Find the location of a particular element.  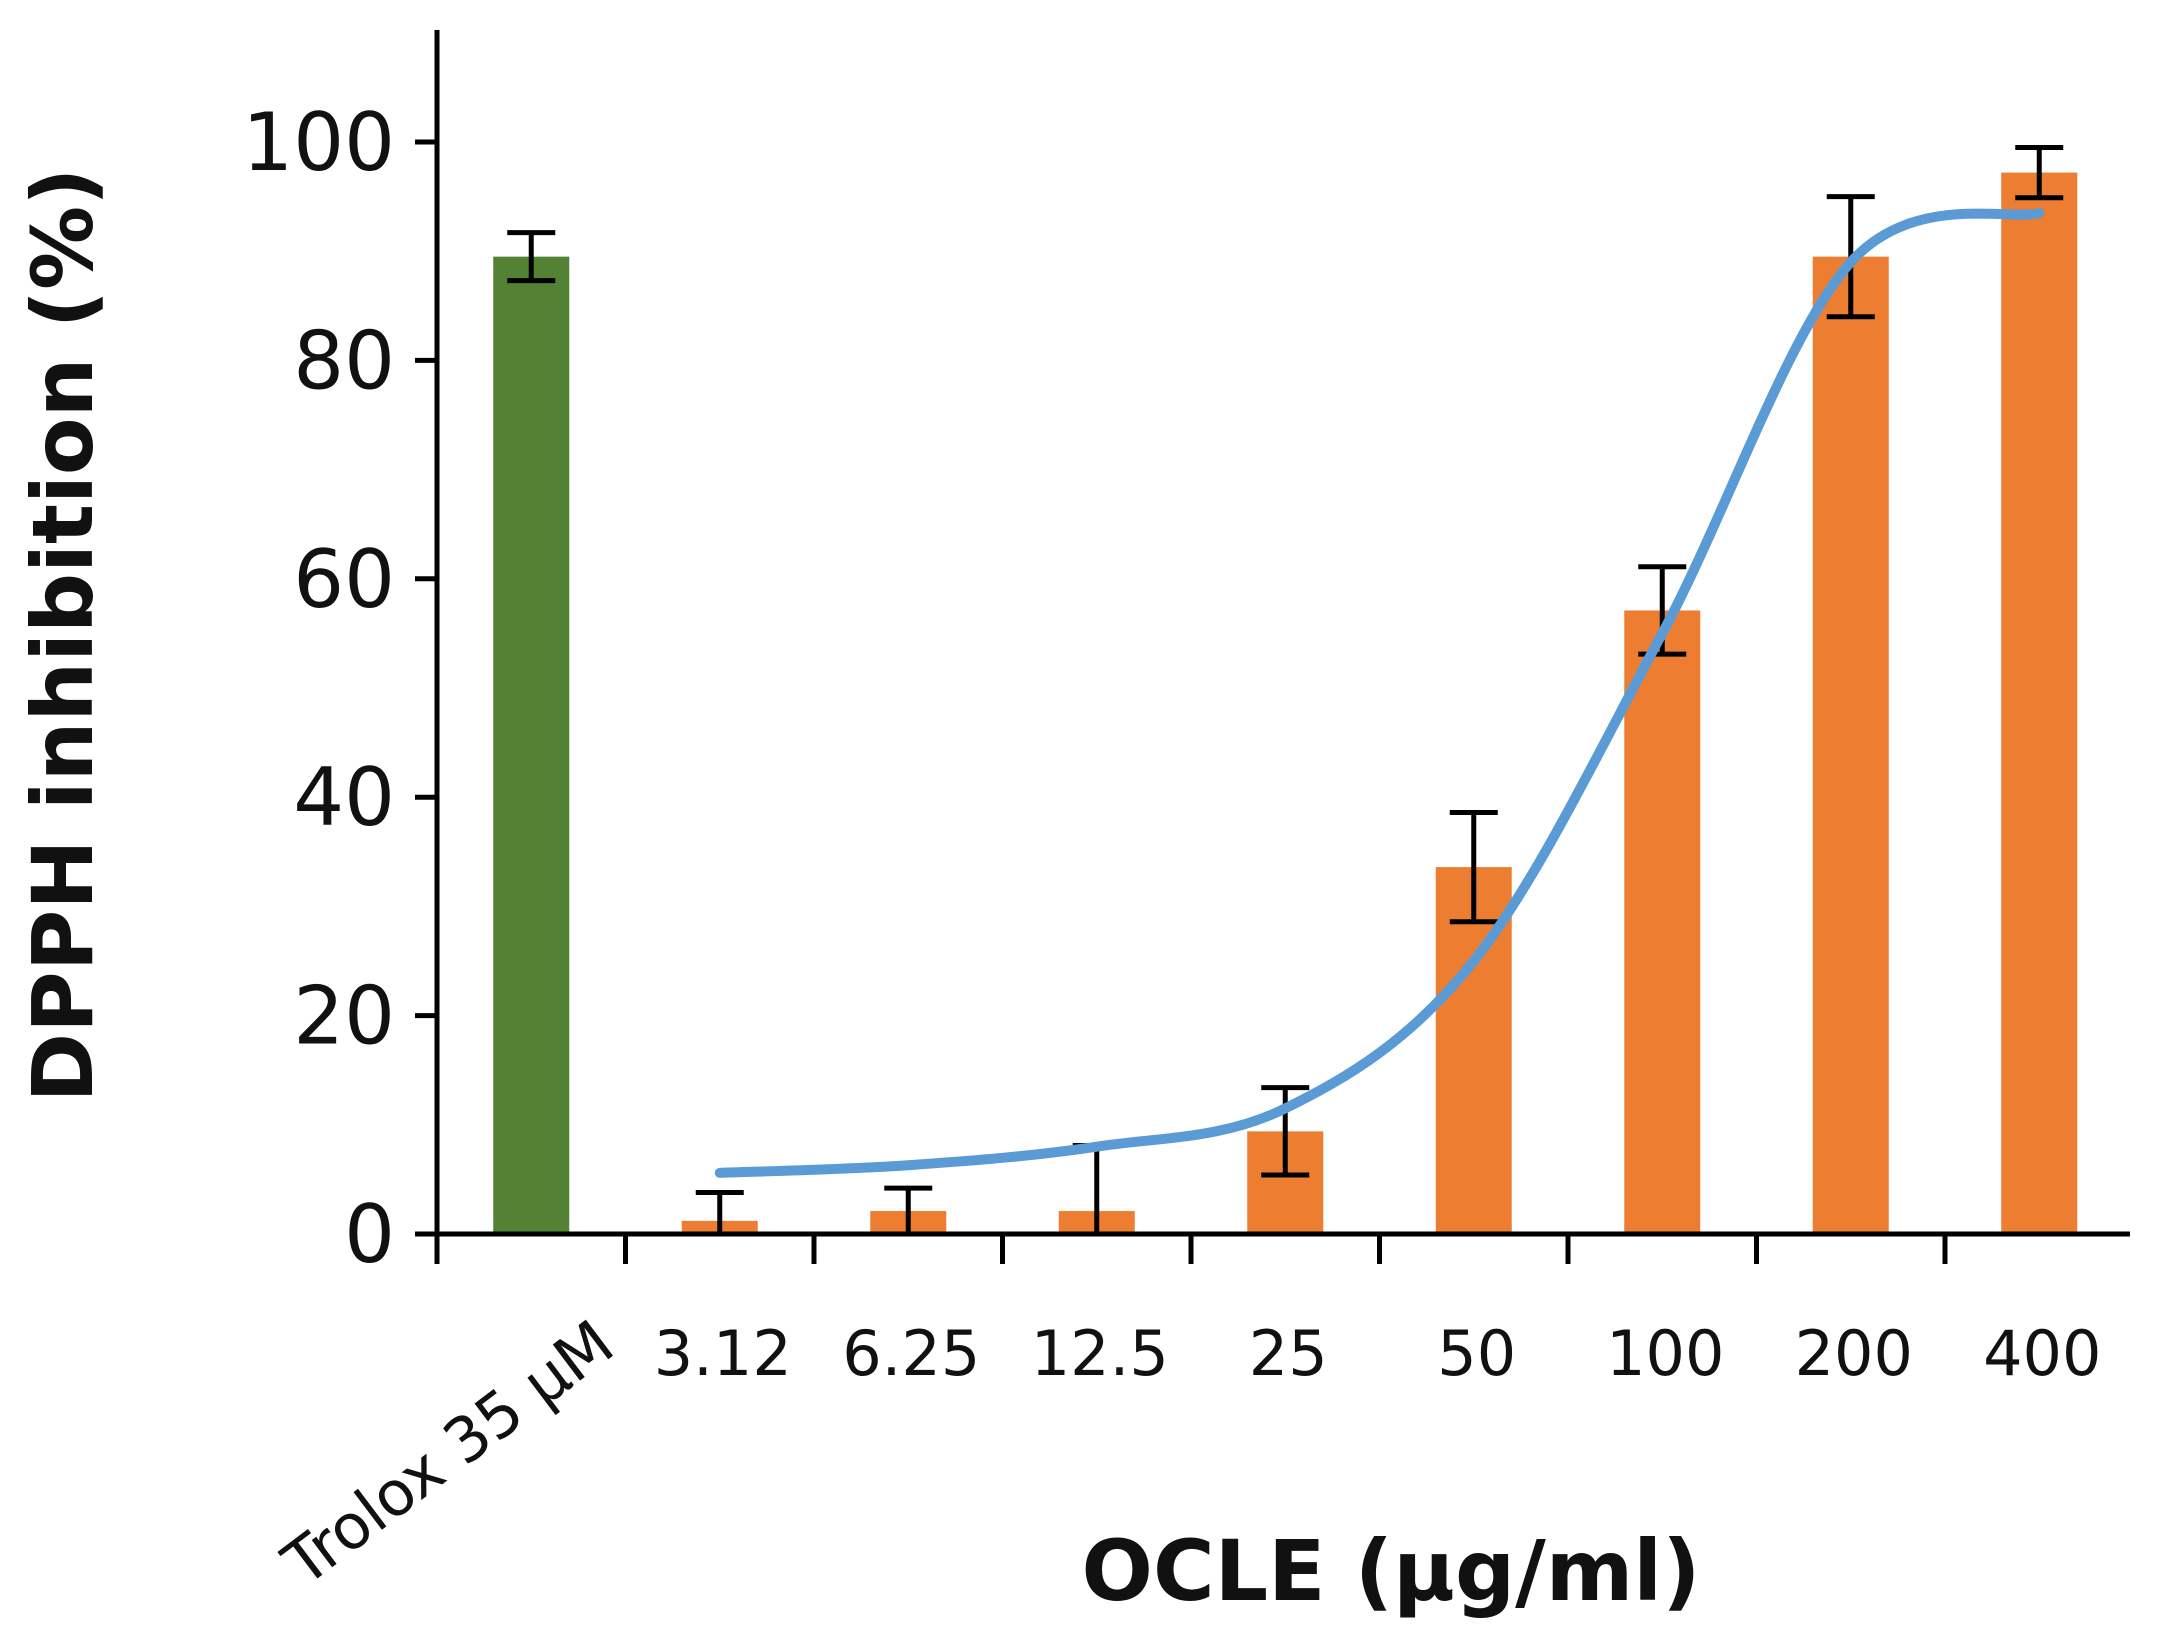

x-tick-label: 12.5 is located at coordinates (1100, 1353).